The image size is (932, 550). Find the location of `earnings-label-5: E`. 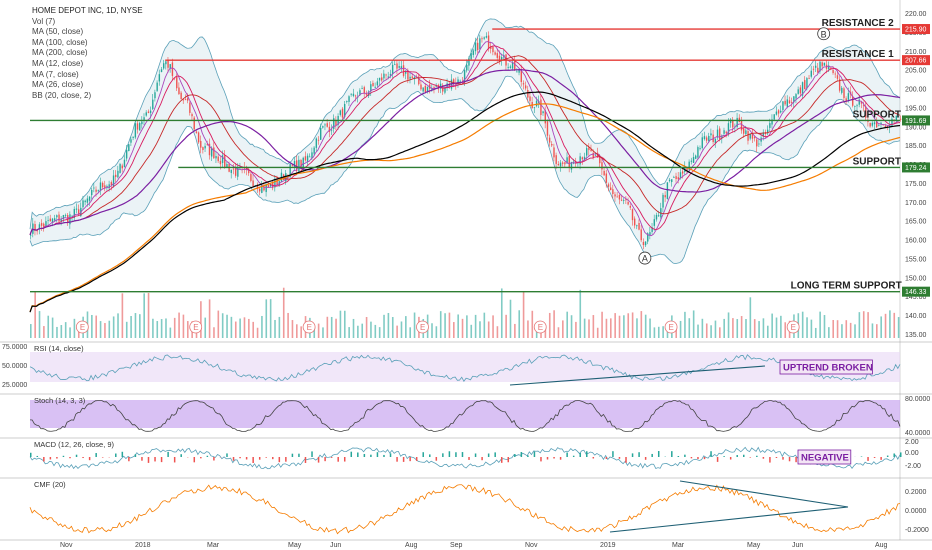

earnings-label-5: E is located at coordinates (671, 327).